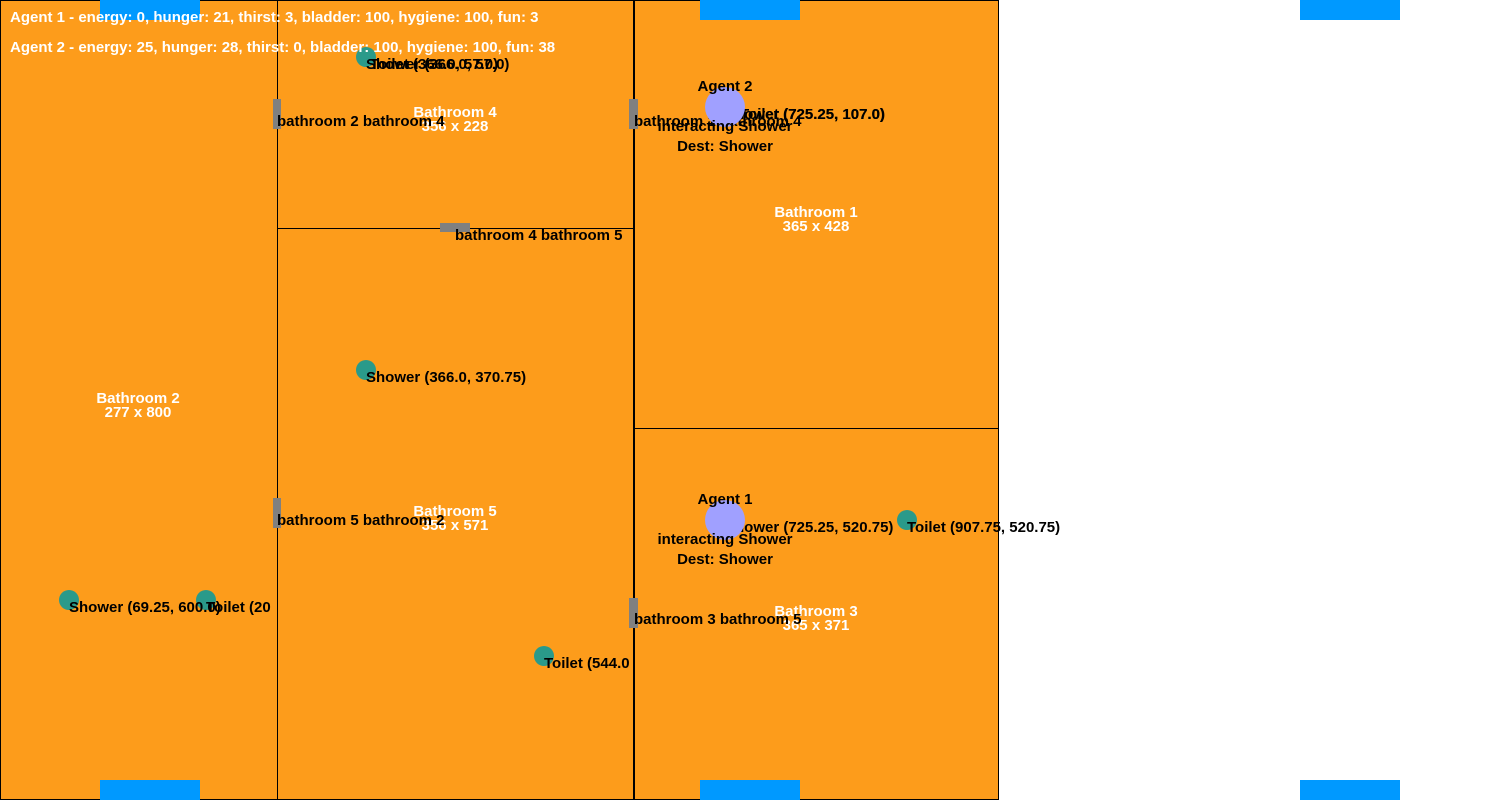 Image resolution: width=1500 pixels, height=800 pixels. What do you see at coordinates (816, 611) in the screenshot?
I see `room-name: Bathroom 3` at bounding box center [816, 611].